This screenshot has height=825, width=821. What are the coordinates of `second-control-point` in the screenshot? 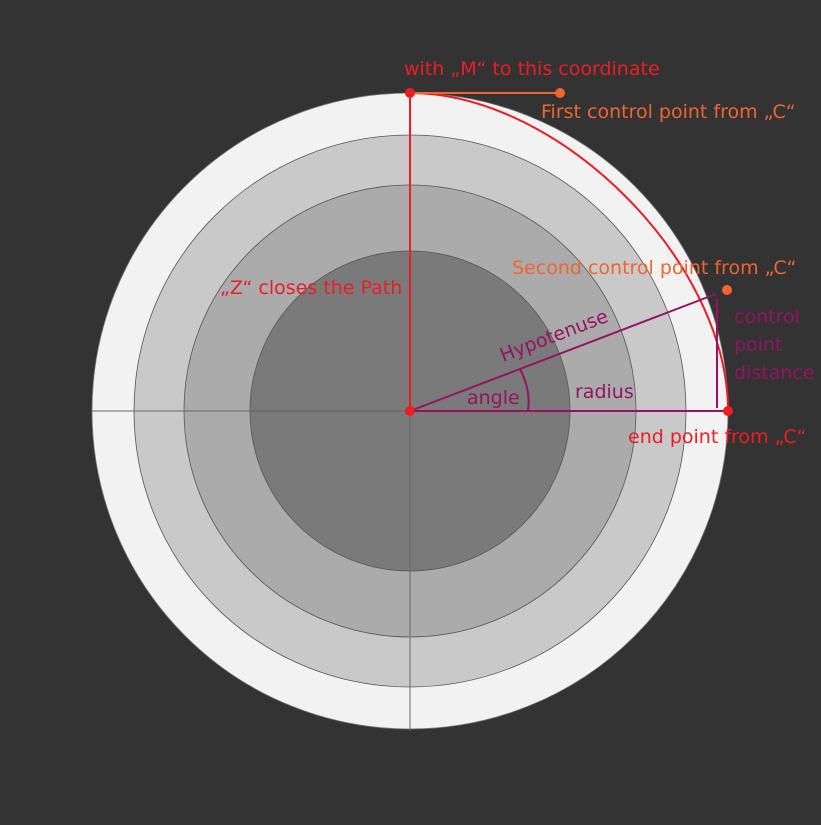 It's located at (727, 290).